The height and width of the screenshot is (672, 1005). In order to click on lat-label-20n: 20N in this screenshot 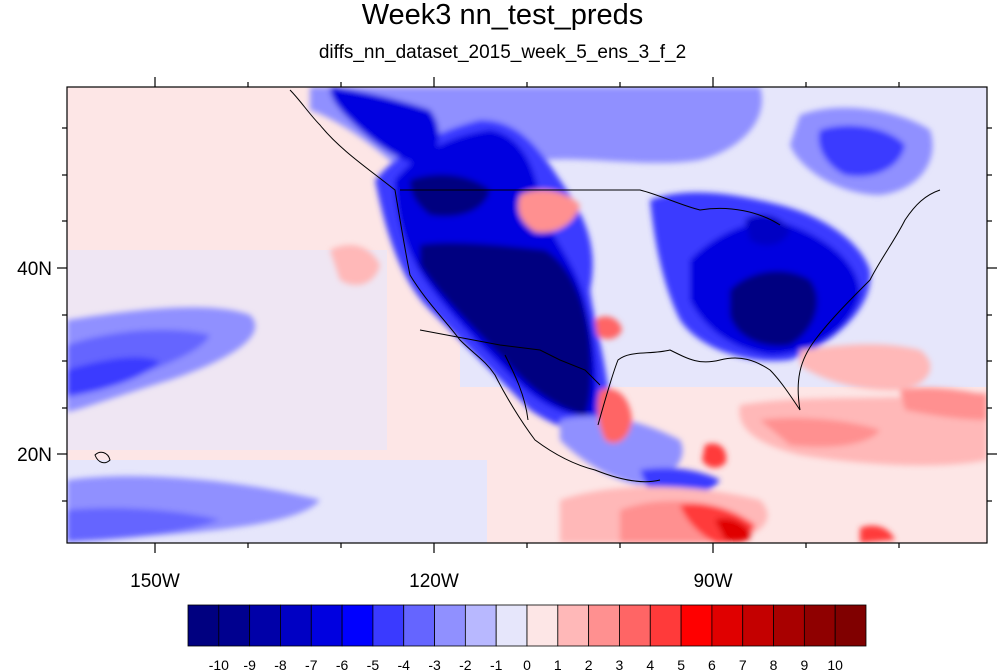, I will do `click(34, 455)`.